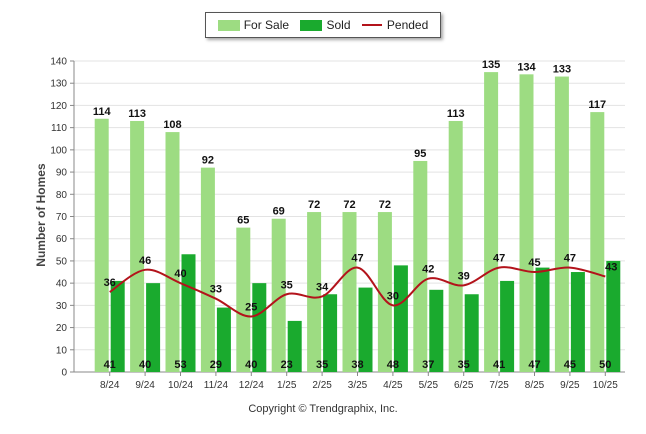 The height and width of the screenshot is (434, 646). I want to click on legend-item-for-sale: For Sale, so click(253, 25).